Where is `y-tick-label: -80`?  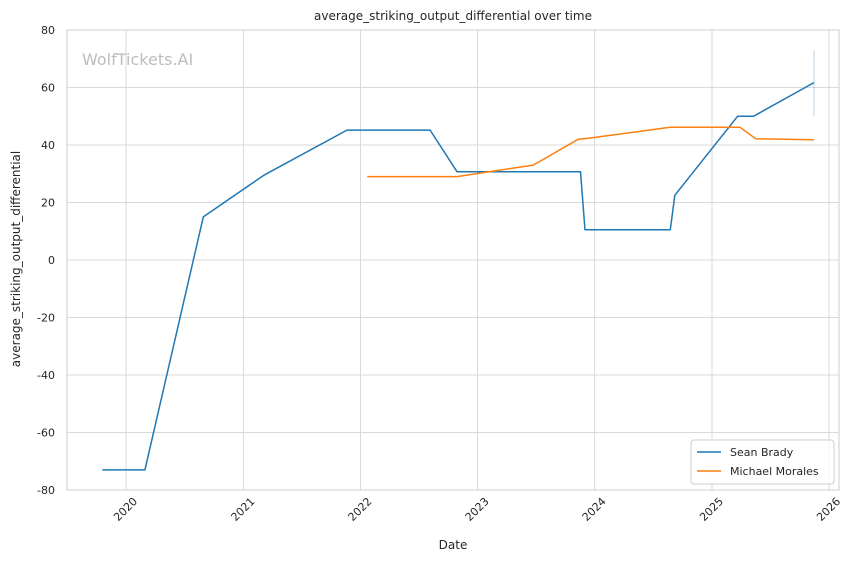
y-tick-label: -80 is located at coordinates (46, 490).